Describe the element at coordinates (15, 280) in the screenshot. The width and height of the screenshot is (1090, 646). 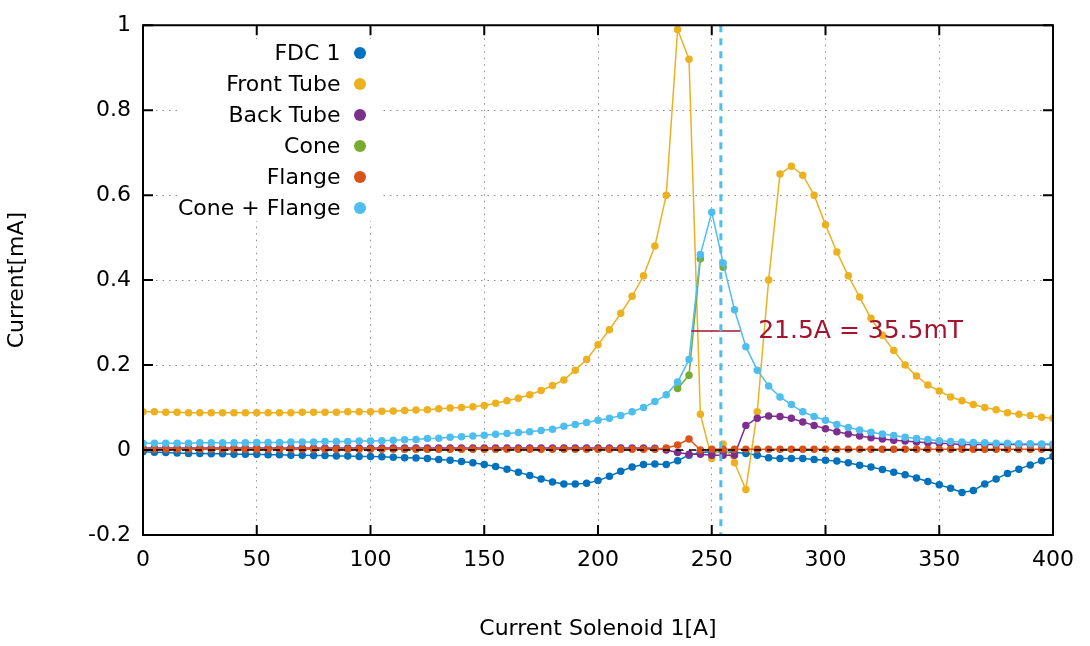
I see `y-axis-title: Current[mA]` at that location.